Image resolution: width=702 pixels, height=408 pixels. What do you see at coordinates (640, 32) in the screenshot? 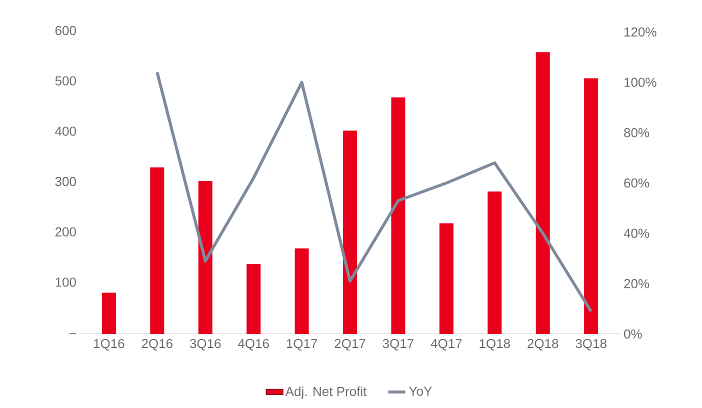
I see `y2-tick-label: 120%` at bounding box center [640, 32].